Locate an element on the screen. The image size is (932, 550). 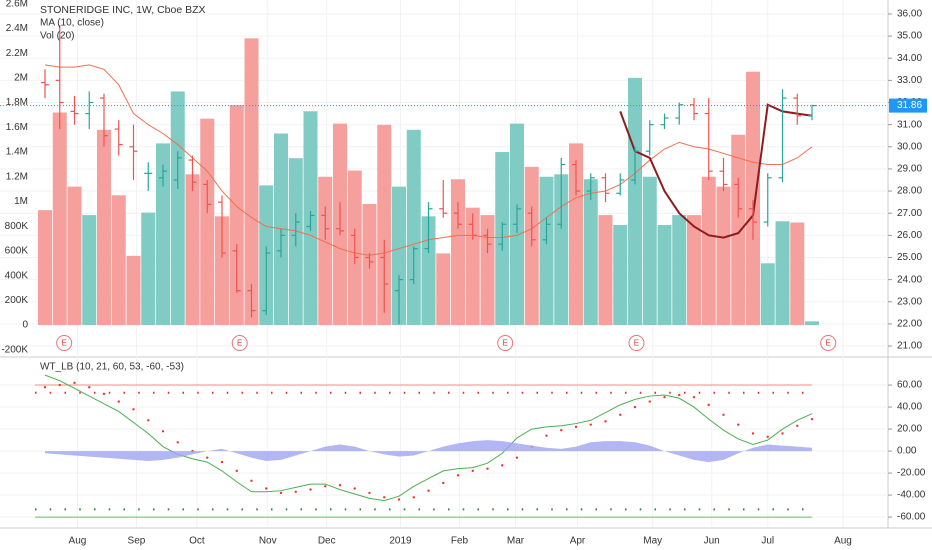
price-tick-label: 21.00 is located at coordinates (909, 346).